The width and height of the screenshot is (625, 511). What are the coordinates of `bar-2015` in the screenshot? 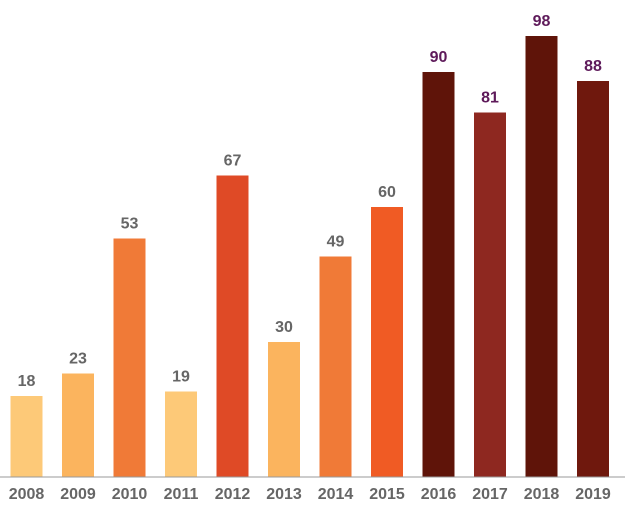 It's located at (387, 342).